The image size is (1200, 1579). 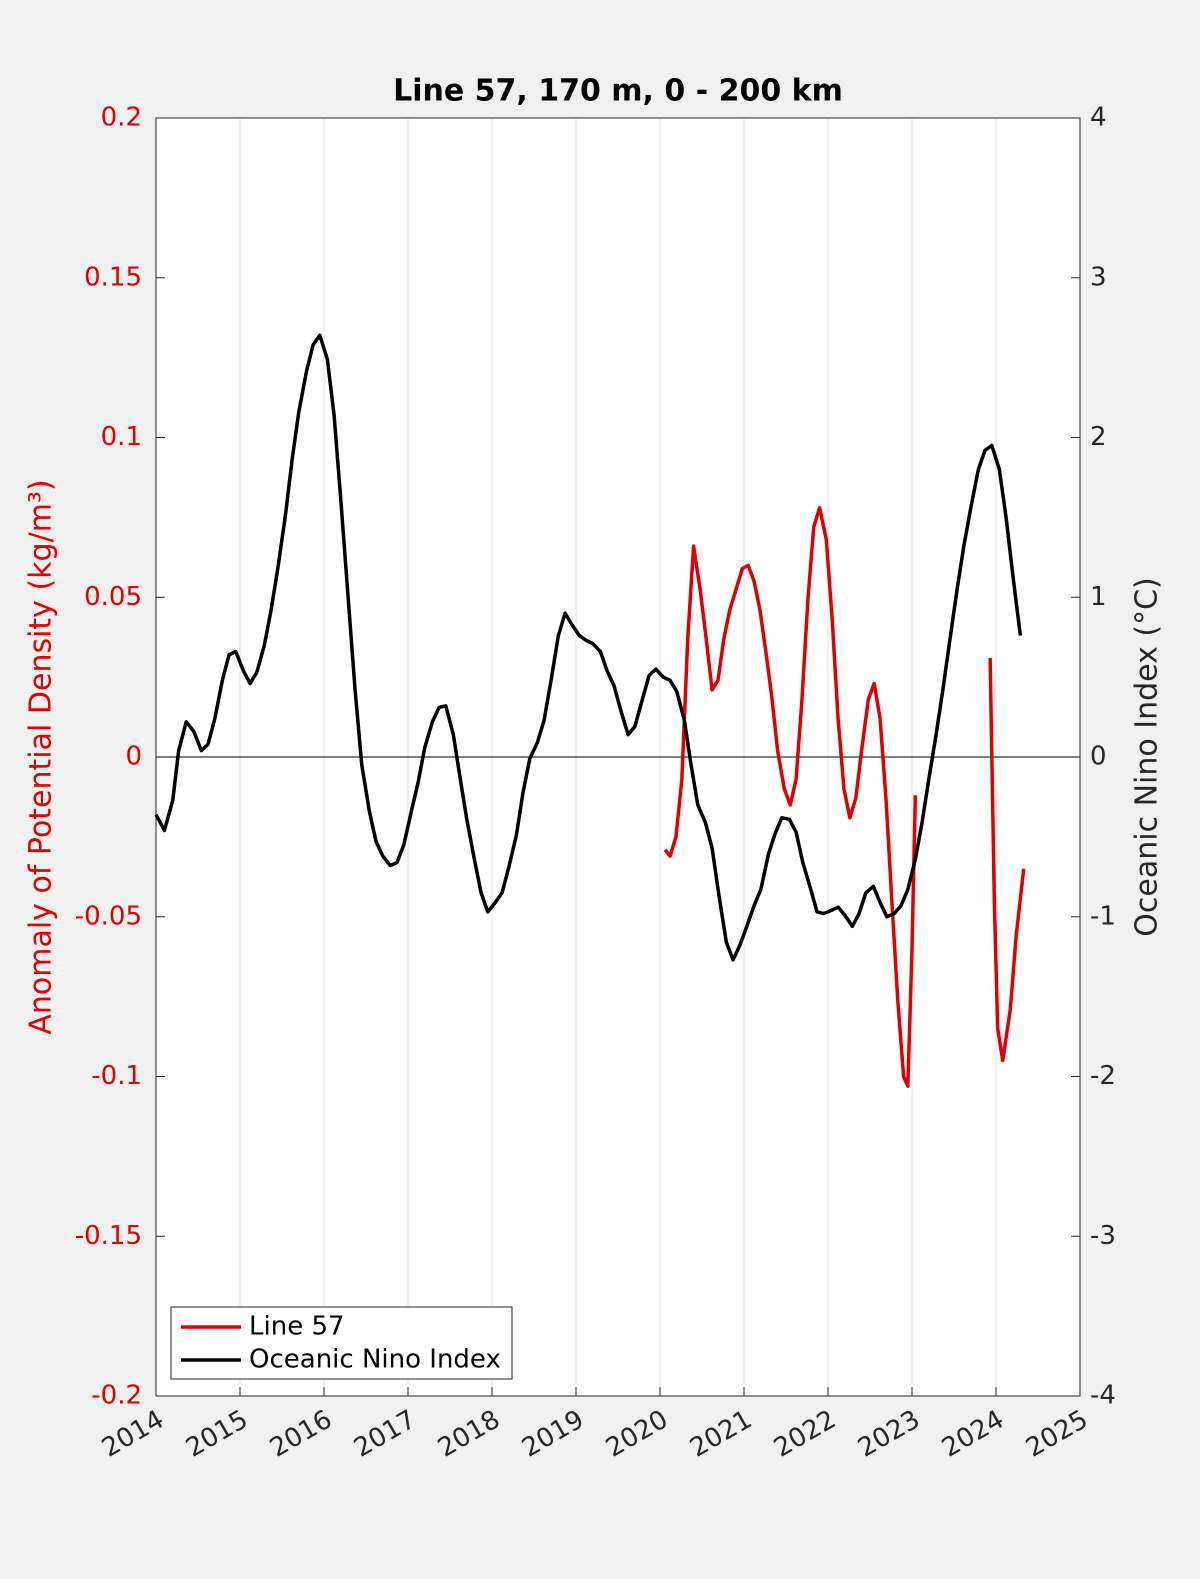 What do you see at coordinates (1103, 1076) in the screenshot?
I see `y2-tick-label: -2` at bounding box center [1103, 1076].